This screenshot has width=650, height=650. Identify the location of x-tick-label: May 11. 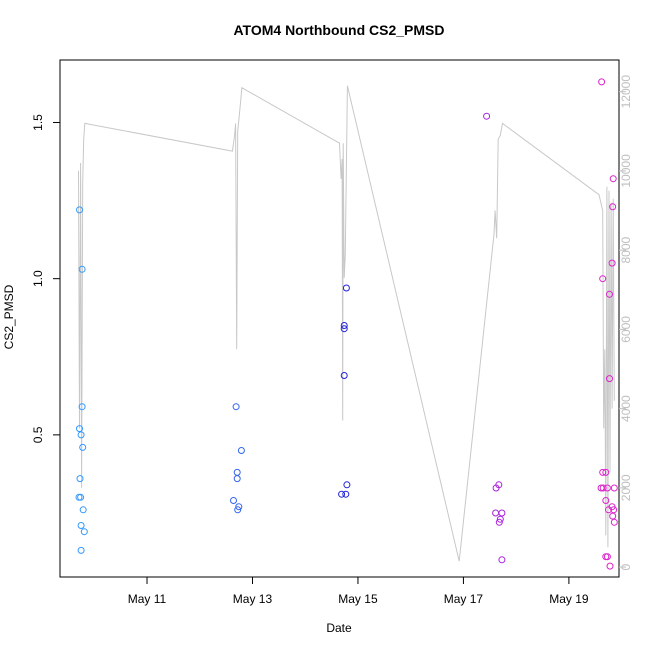
(147, 599).